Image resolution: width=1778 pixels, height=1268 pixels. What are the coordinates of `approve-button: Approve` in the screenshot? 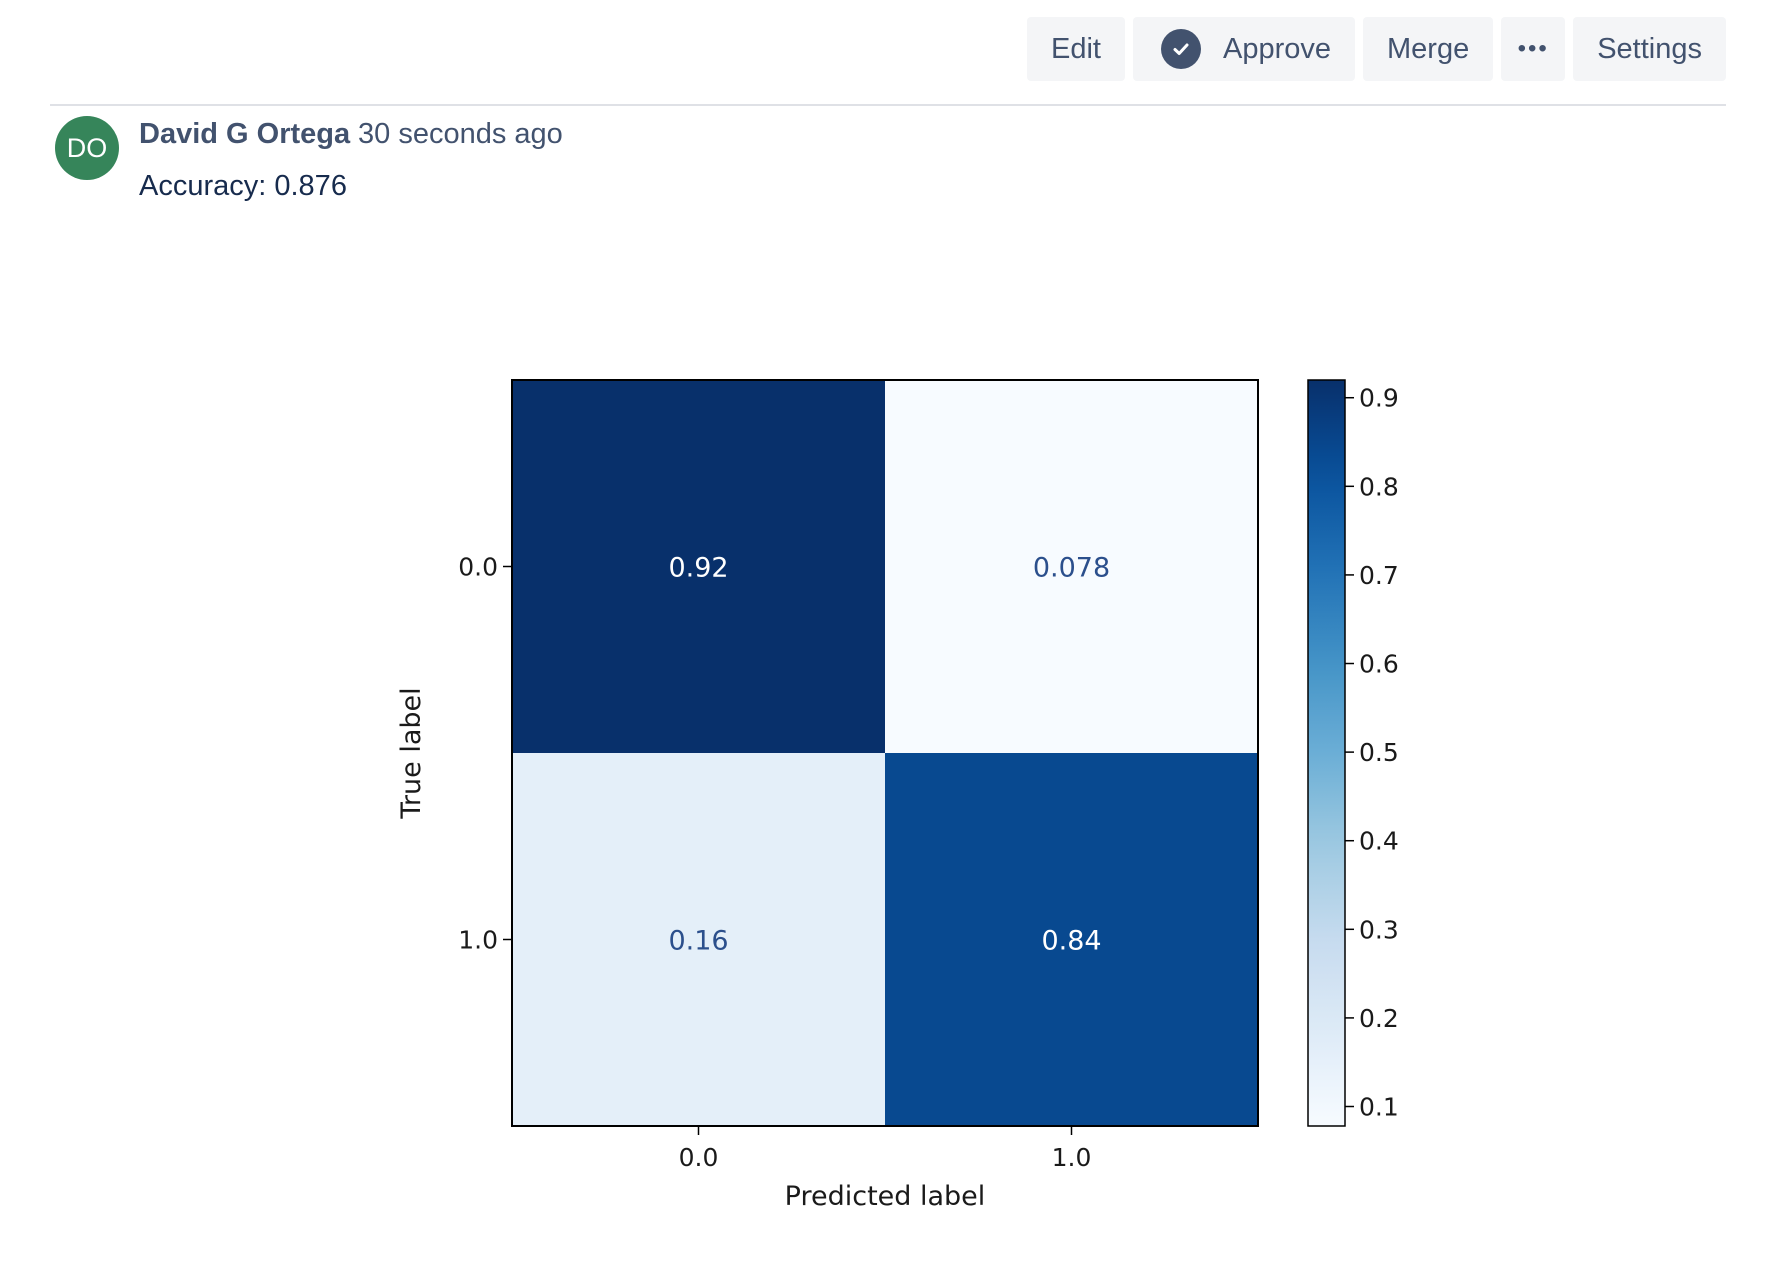 It's located at (1243, 49).